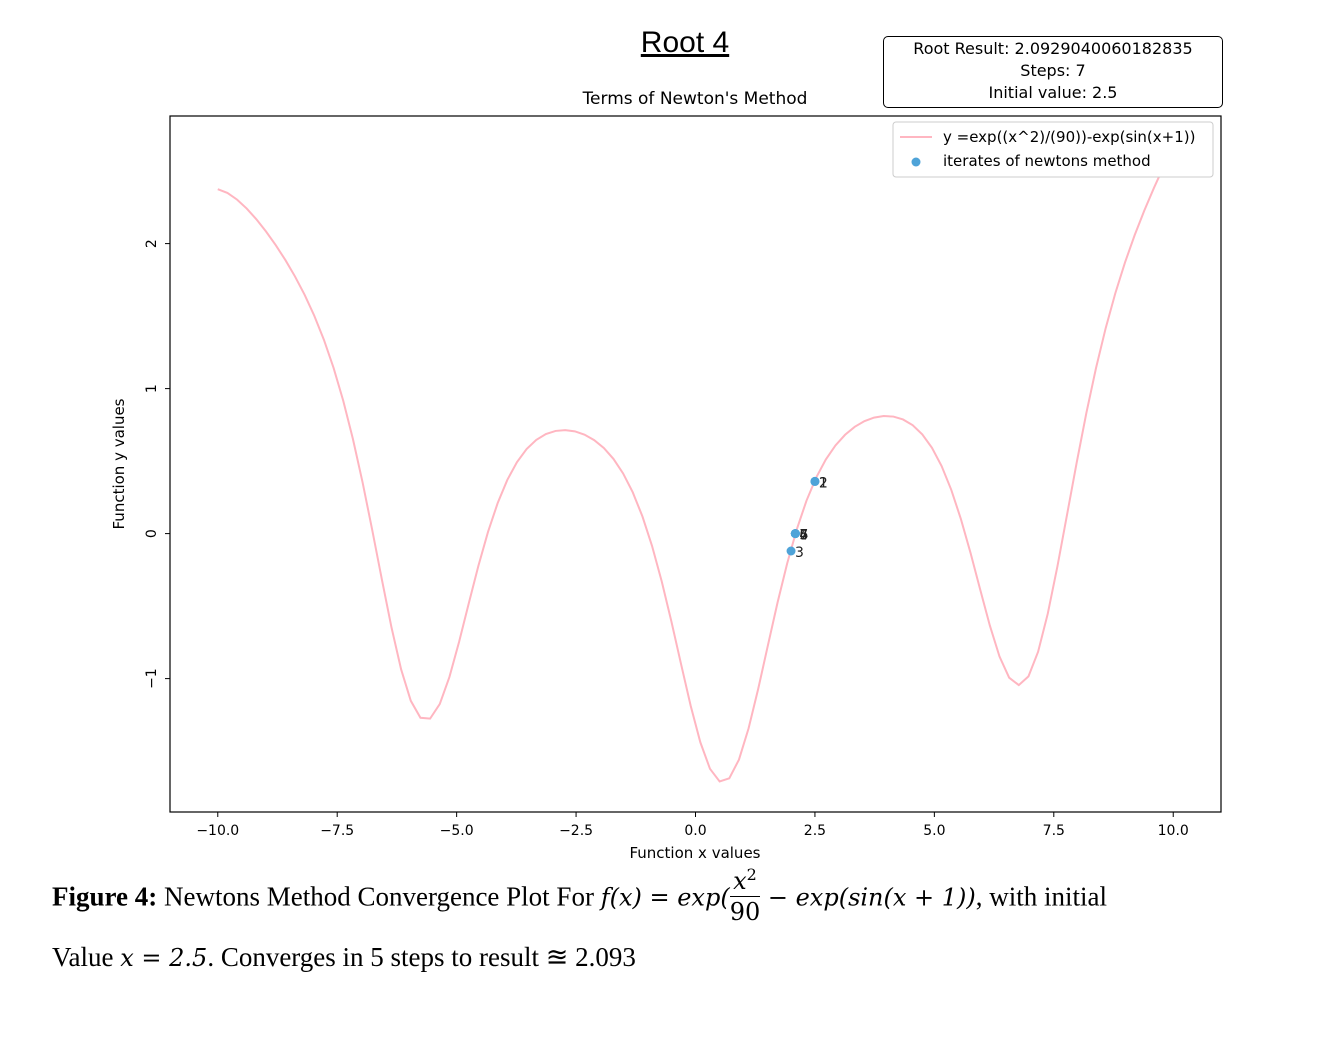 The height and width of the screenshot is (1056, 1320). Describe the element at coordinates (695, 99) in the screenshot. I see `chart-title: Terms of Newton's Method` at that location.